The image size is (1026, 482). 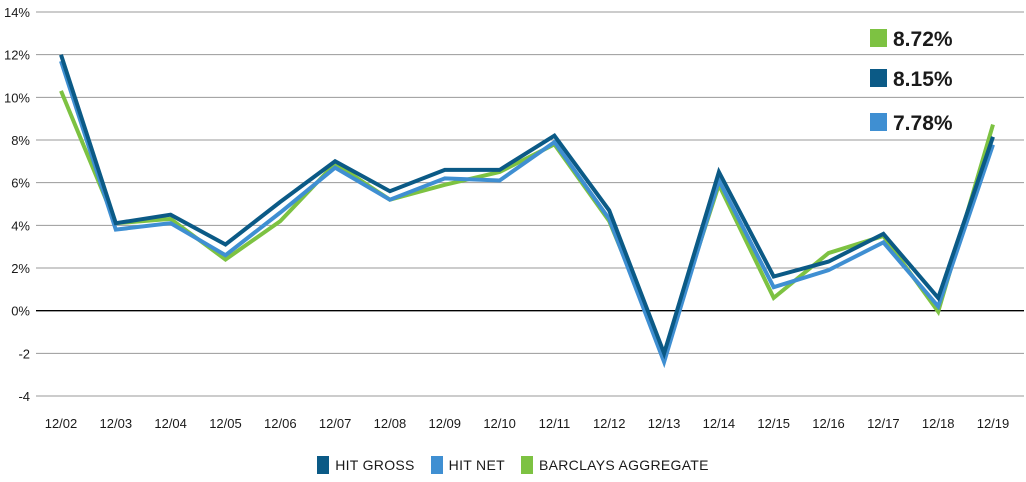 What do you see at coordinates (883, 423) in the screenshot?
I see `x-tick-label: 12/17` at bounding box center [883, 423].